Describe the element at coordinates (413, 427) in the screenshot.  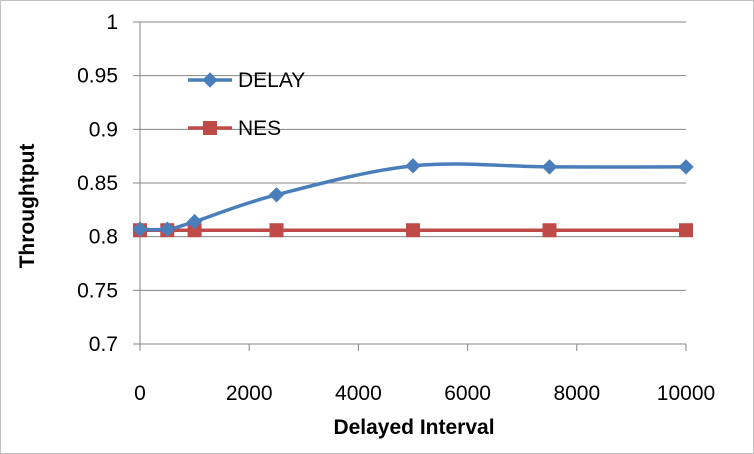
I see `x-axis-title: Delayed Interval` at that location.